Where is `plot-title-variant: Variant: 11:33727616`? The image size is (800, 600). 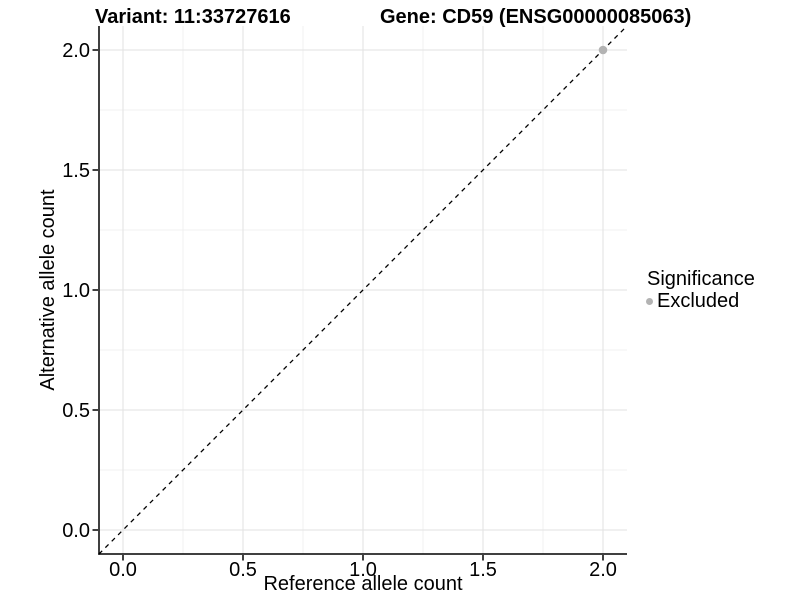 plot-title-variant: Variant: 11:33727616 is located at coordinates (193, 17).